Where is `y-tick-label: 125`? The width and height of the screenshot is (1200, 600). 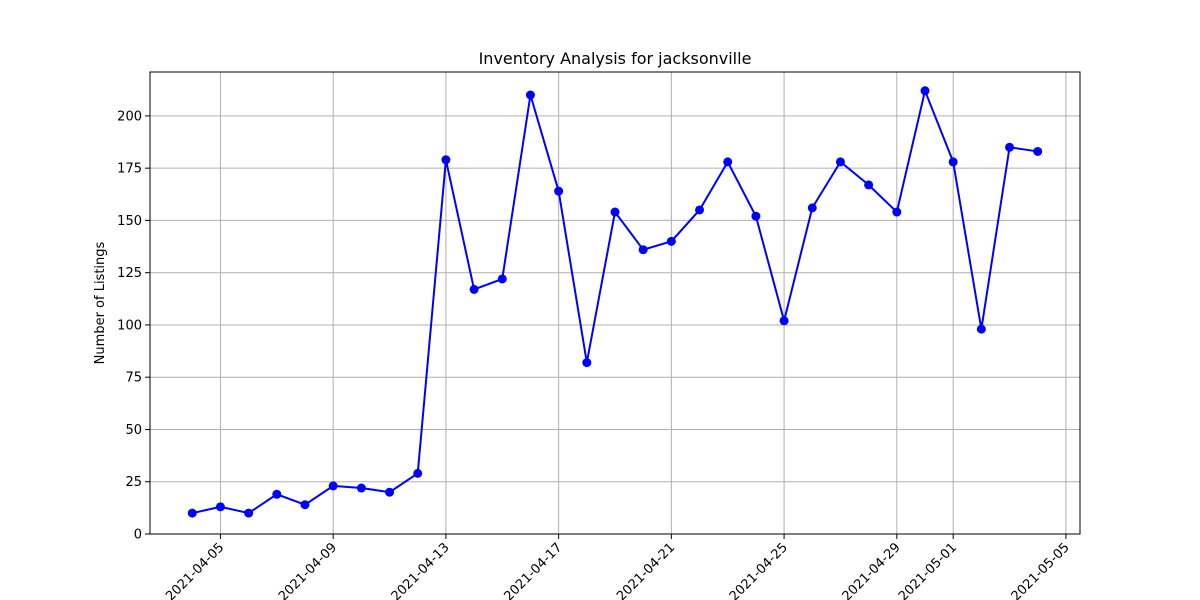
y-tick-label: 125 is located at coordinates (129, 273).